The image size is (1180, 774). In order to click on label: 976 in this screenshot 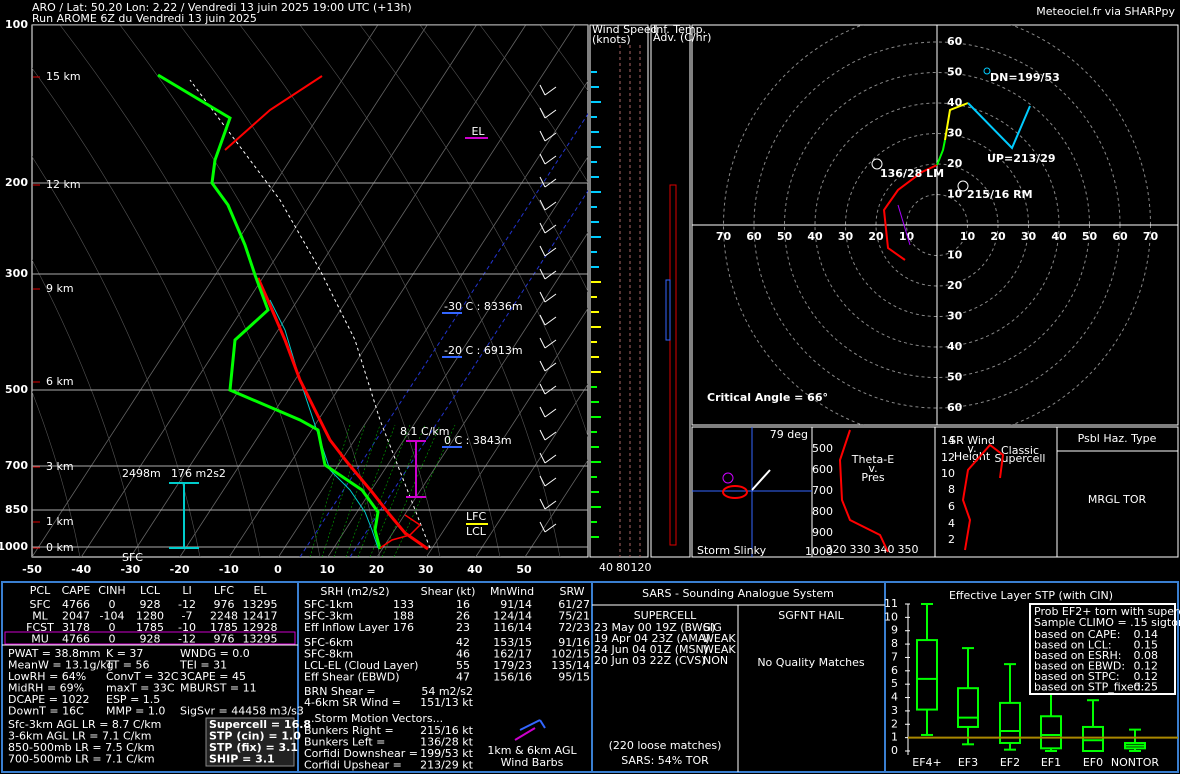, I will do `click(224, 604)`.